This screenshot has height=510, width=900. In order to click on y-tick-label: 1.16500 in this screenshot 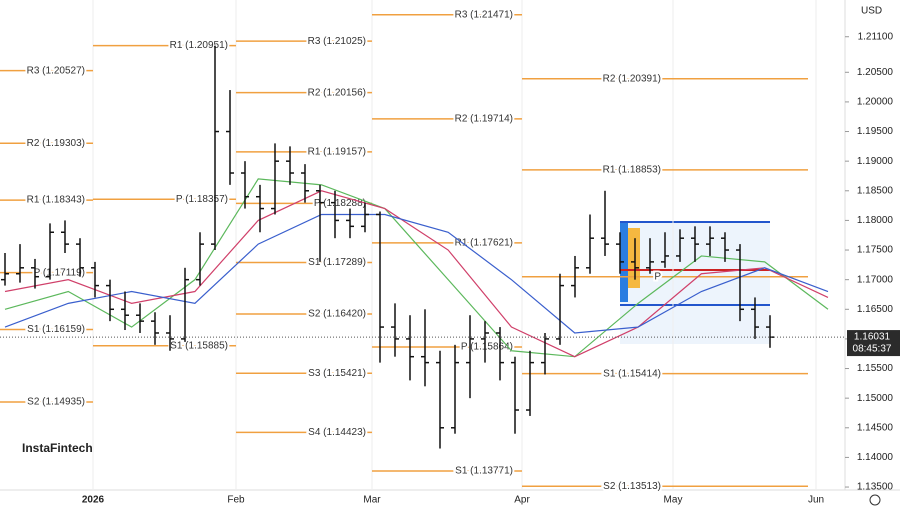, I will do `click(875, 309)`.